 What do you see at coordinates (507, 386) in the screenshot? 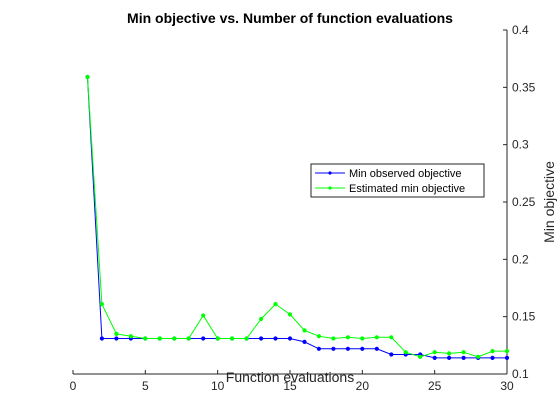
I see `x-tick-label: 30` at bounding box center [507, 386].